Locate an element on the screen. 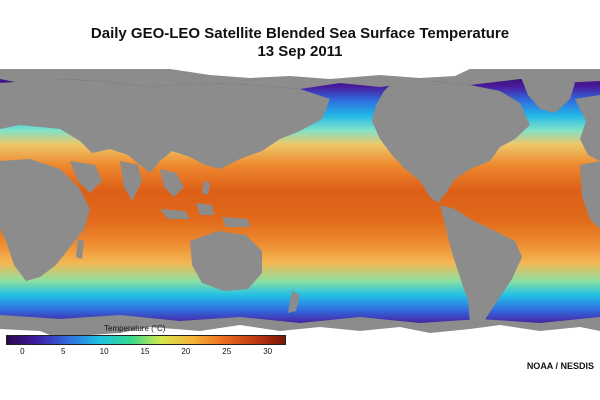  new-zealand is located at coordinates (294, 302).